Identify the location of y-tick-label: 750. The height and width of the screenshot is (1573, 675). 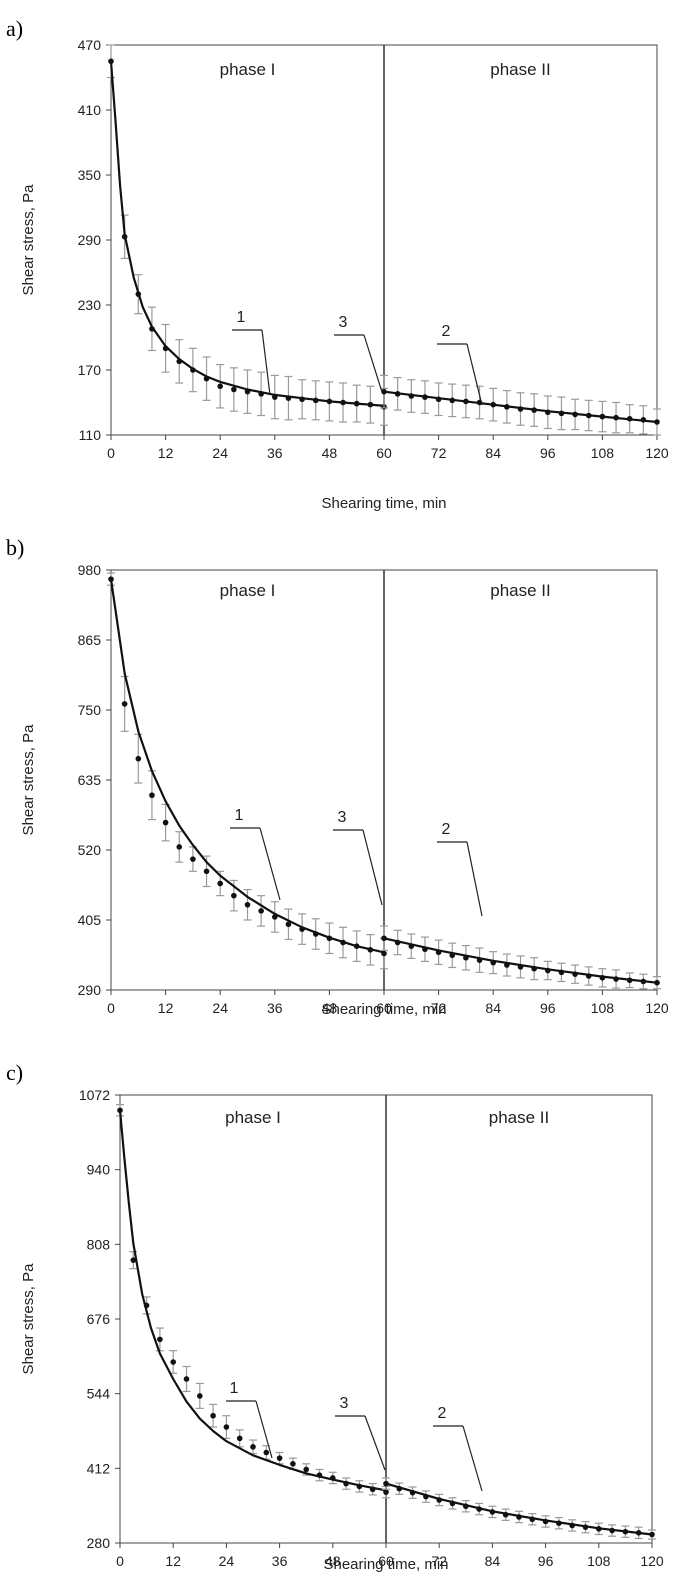
(90, 710).